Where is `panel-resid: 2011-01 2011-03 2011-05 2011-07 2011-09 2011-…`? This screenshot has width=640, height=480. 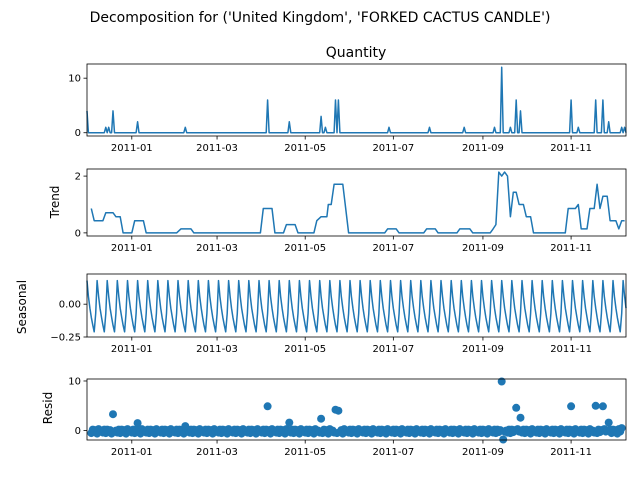
panel-resid: 2011-01 2011-03 2011-05 2011-07 2011-09 2011-… is located at coordinates (347, 417).